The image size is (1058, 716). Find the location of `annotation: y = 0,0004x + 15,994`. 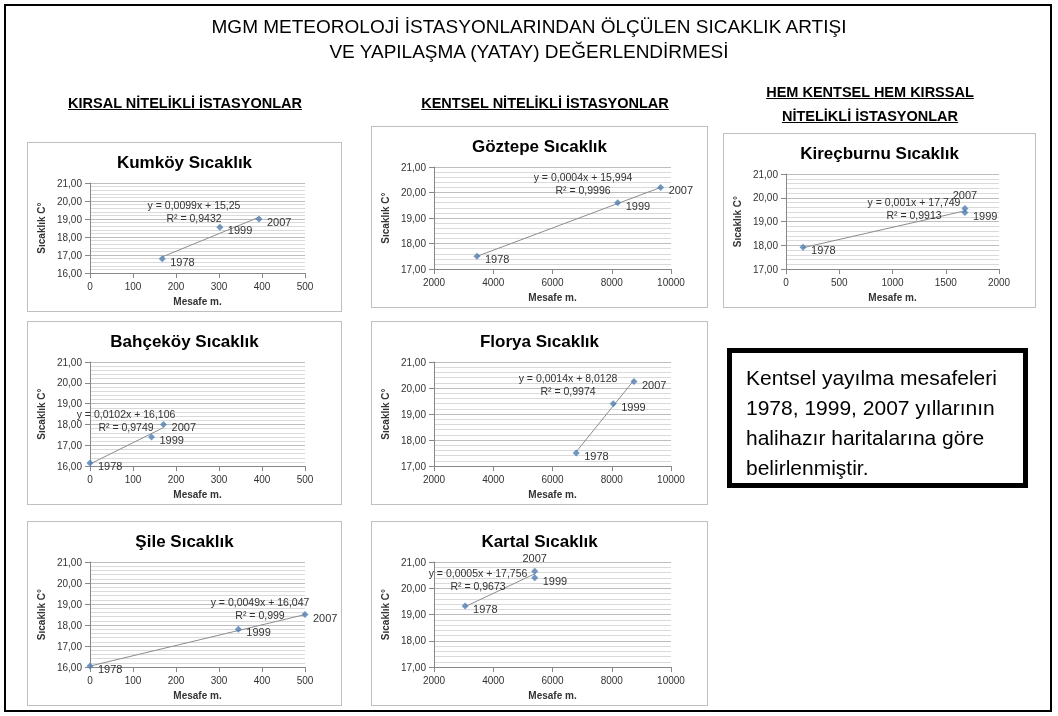

annotation: y = 0,0004x + 15,994 is located at coordinates (583, 177).